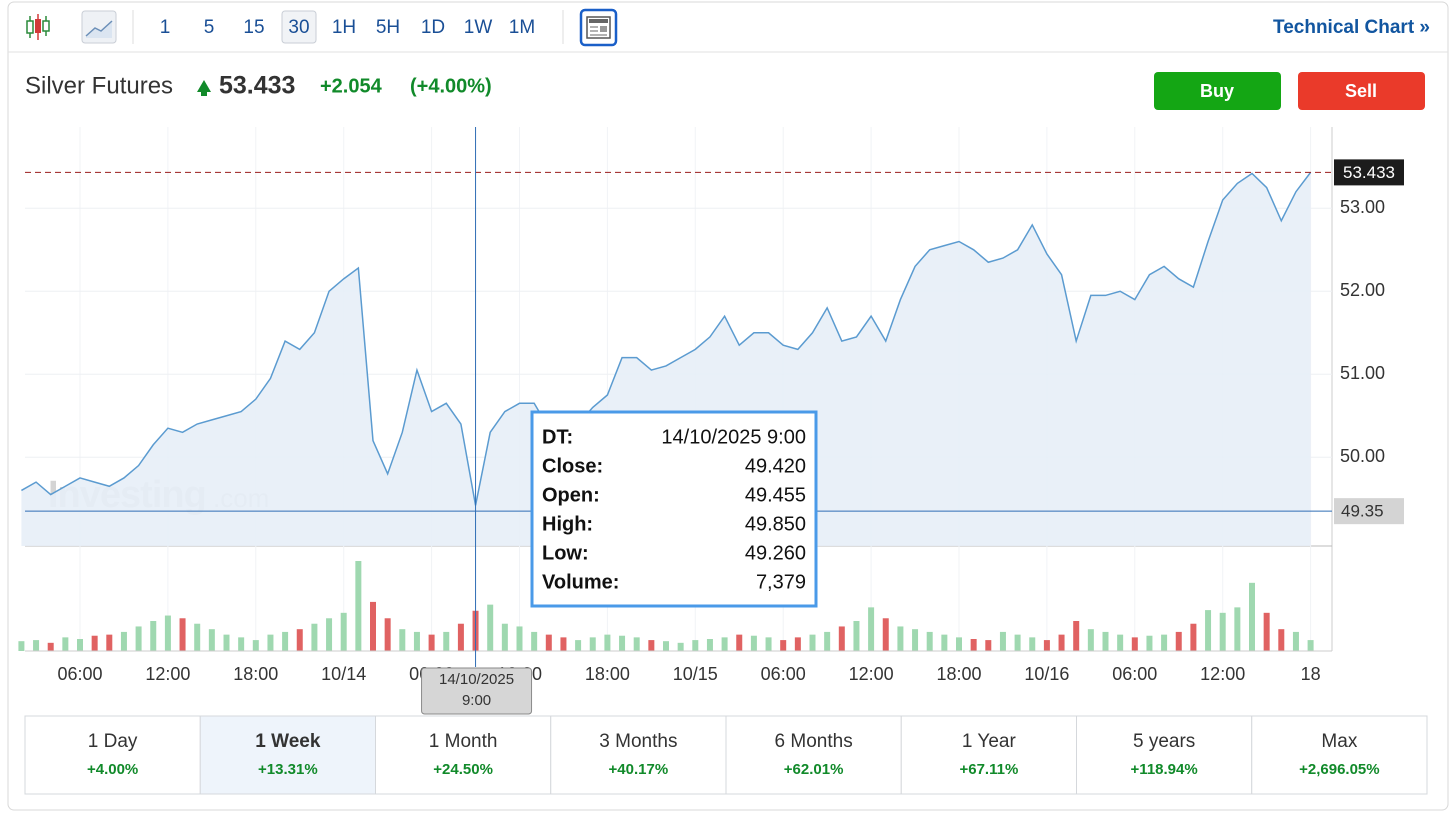 This screenshot has height=821, width=1456. What do you see at coordinates (451, 86) in the screenshot?
I see `change-percent: (+4.00%)` at bounding box center [451, 86].